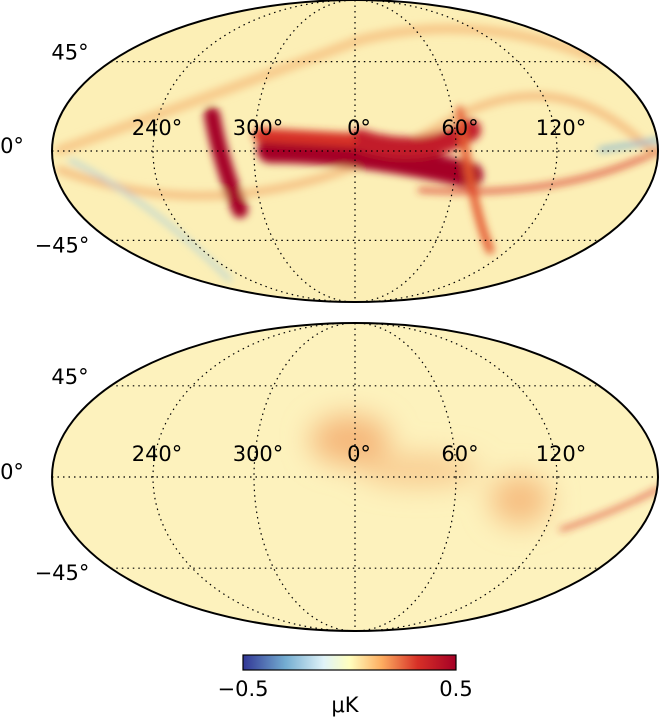 The image size is (671, 722). What do you see at coordinates (345, 705) in the screenshot?
I see `colorbar-label: μK` at bounding box center [345, 705].